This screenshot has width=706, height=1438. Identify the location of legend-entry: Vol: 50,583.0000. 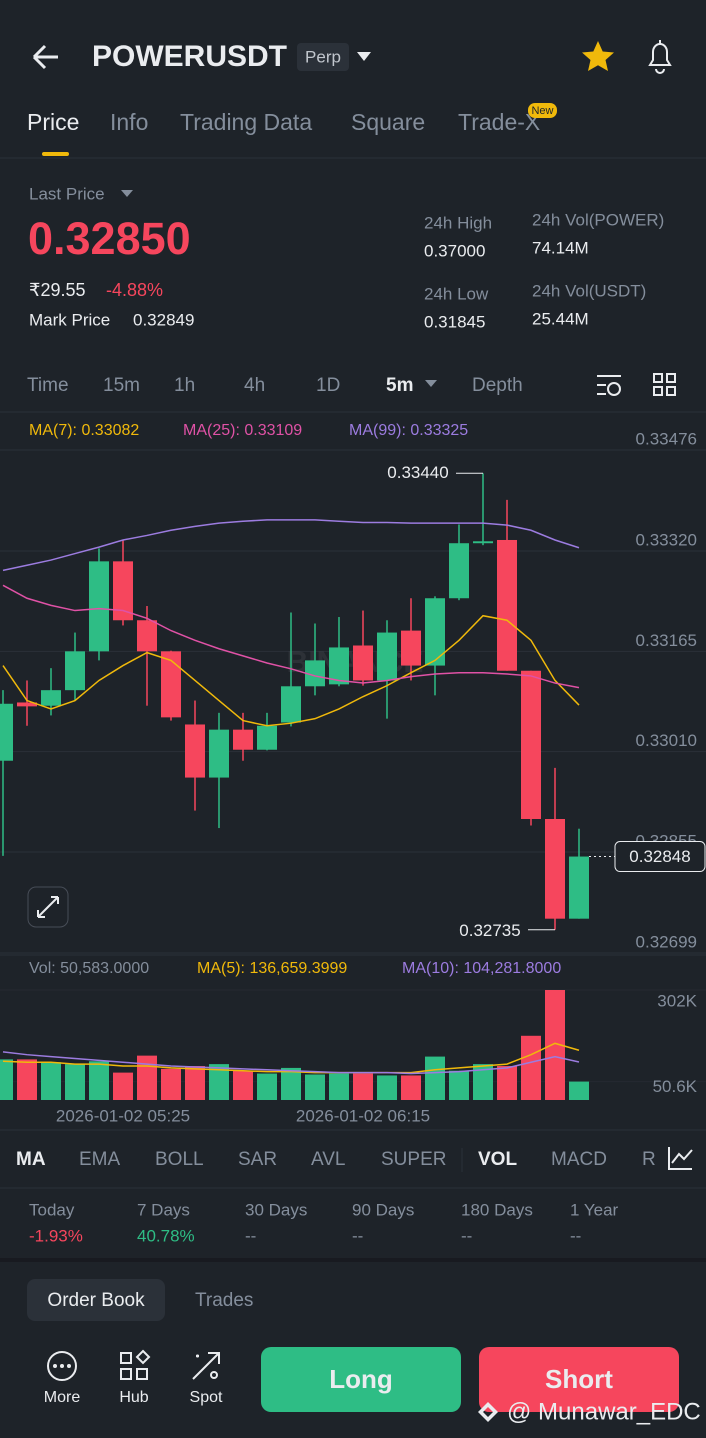
(89, 968).